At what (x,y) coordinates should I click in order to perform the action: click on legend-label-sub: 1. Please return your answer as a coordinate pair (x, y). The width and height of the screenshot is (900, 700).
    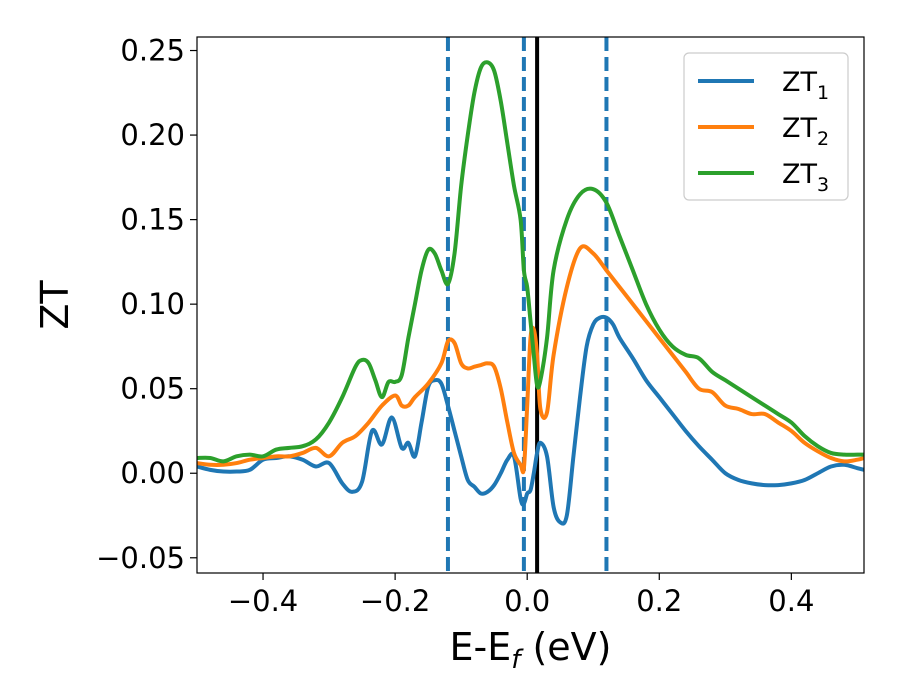
    Looking at the image, I should click on (823, 93).